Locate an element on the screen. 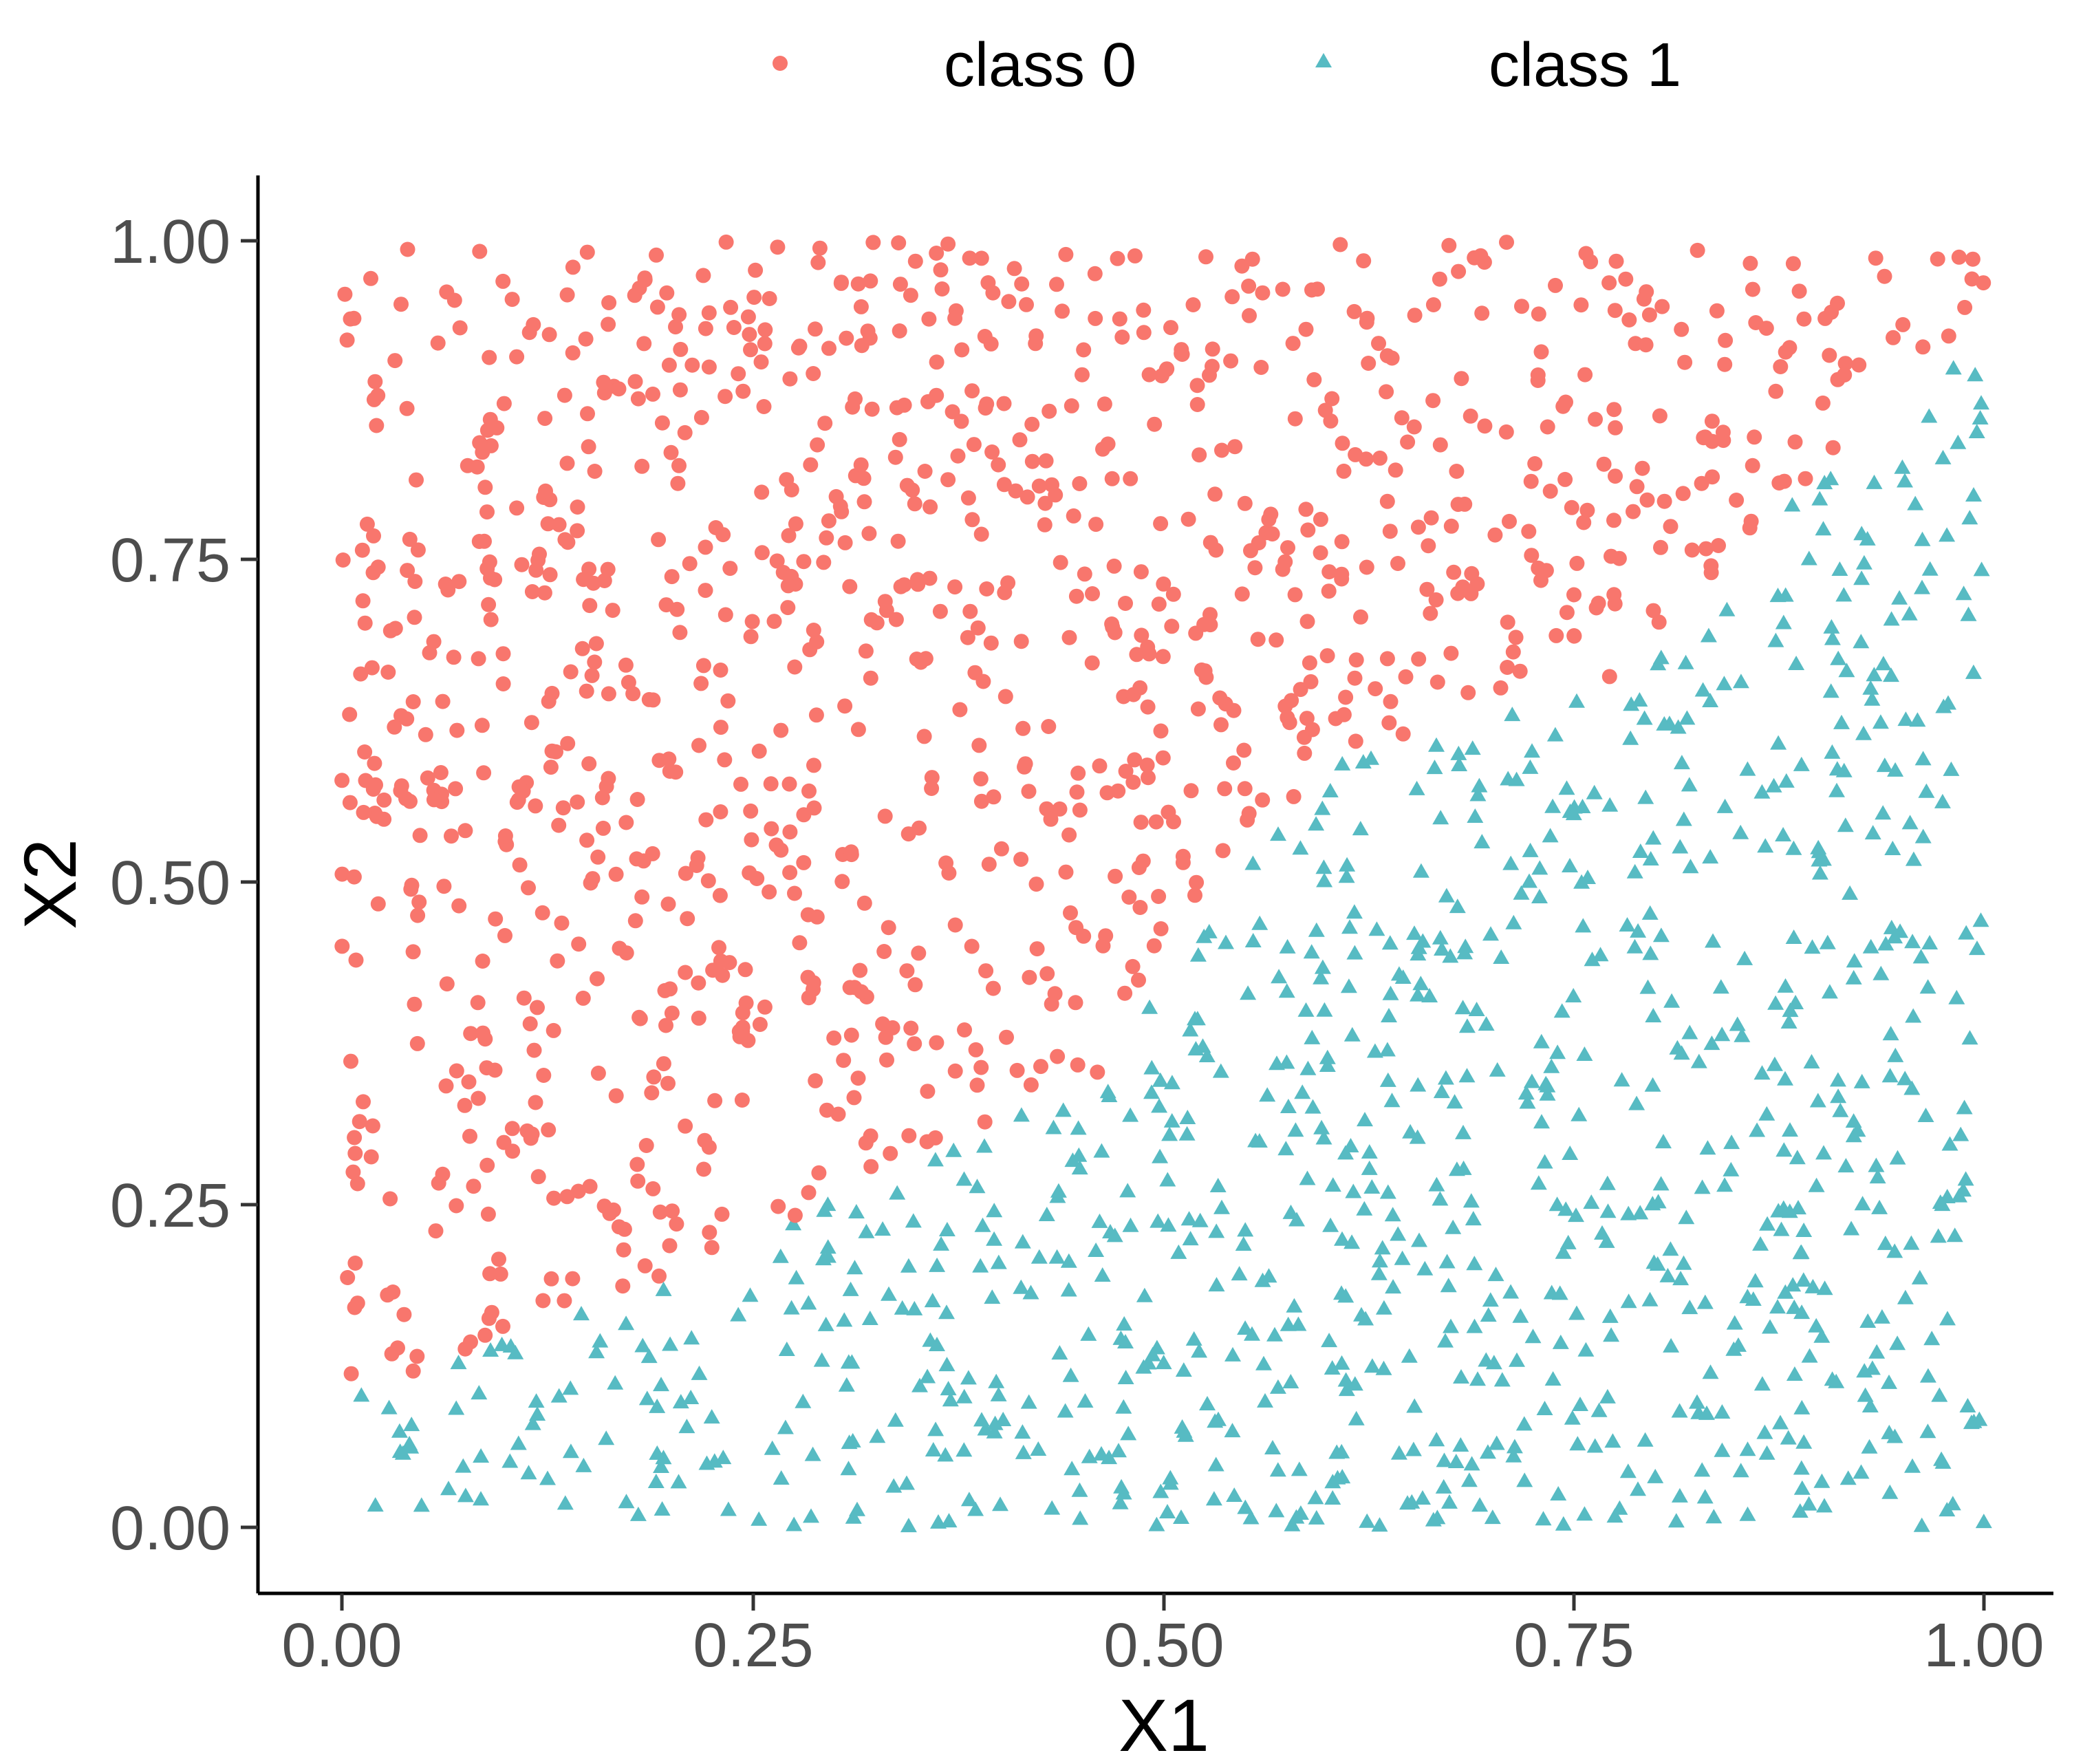 The height and width of the screenshot is (1764, 2083). legend-class0-marker is located at coordinates (781, 63).